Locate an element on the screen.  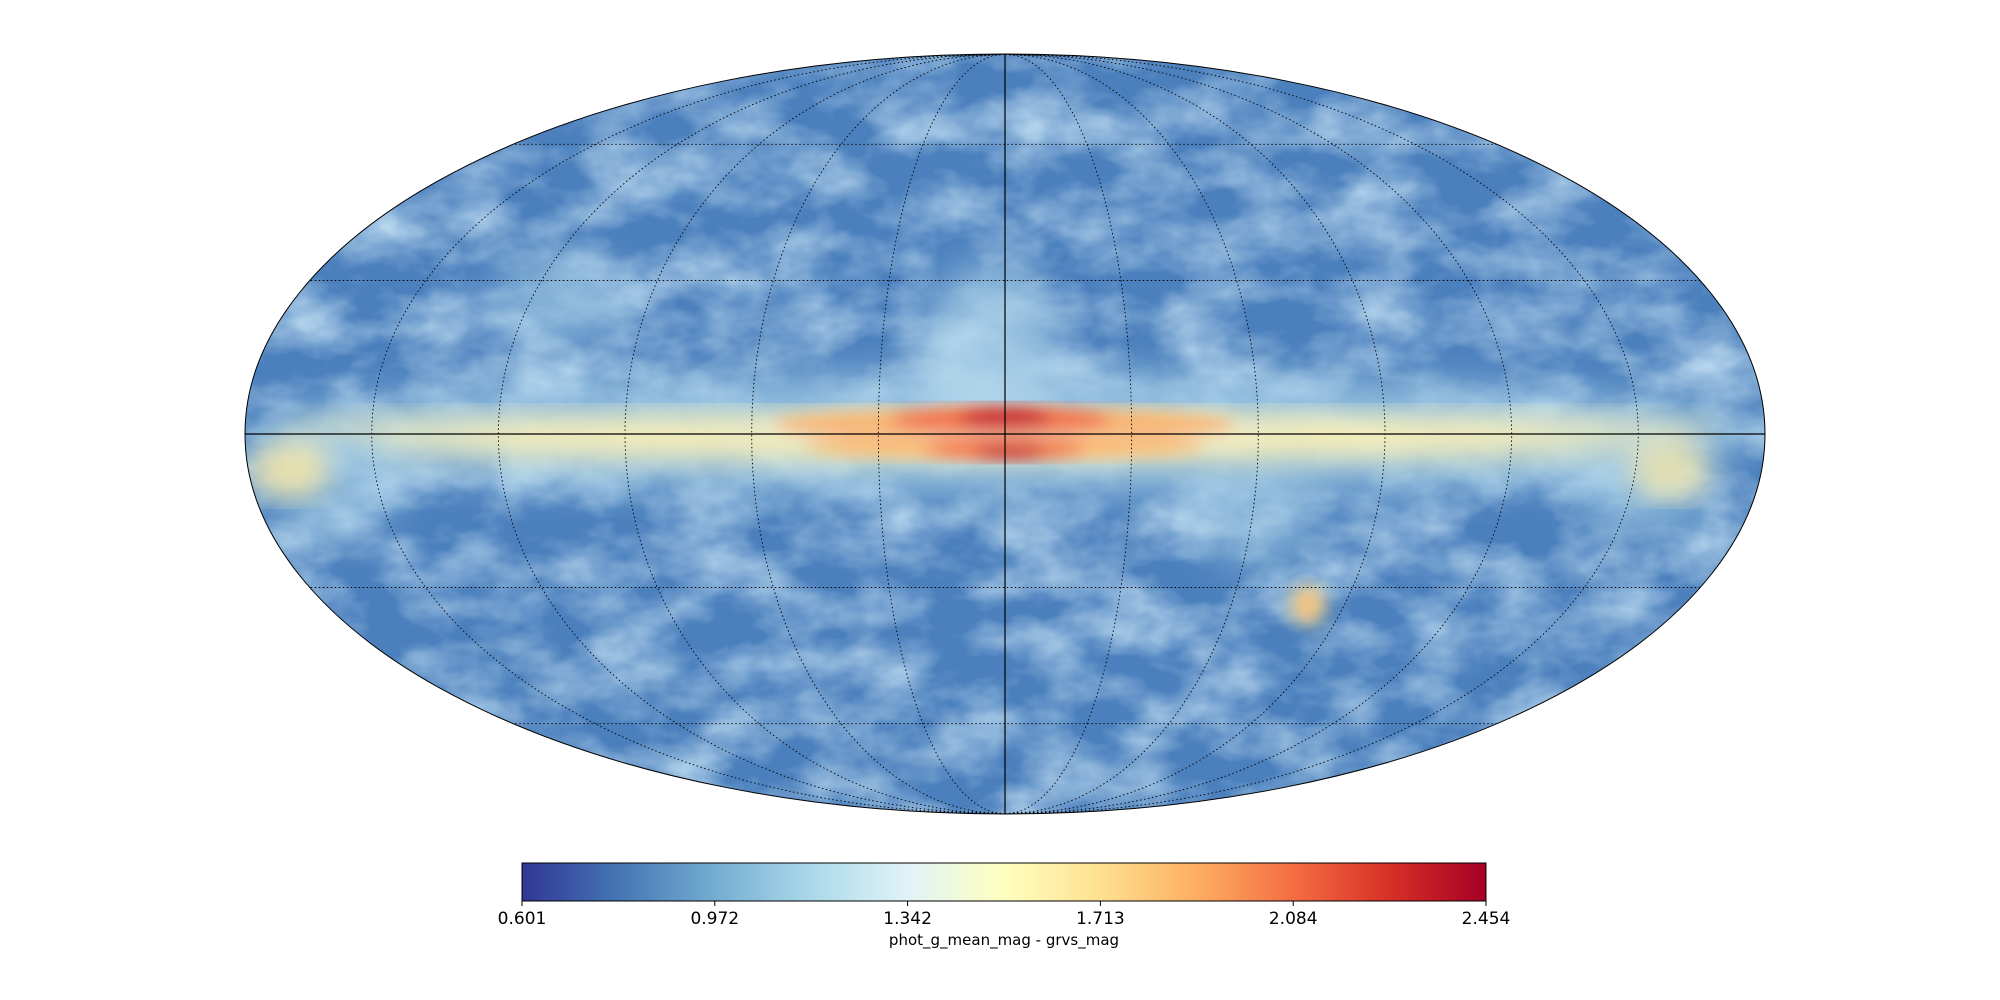
colorbar-tick-label: 1.713 is located at coordinates (1100, 919).